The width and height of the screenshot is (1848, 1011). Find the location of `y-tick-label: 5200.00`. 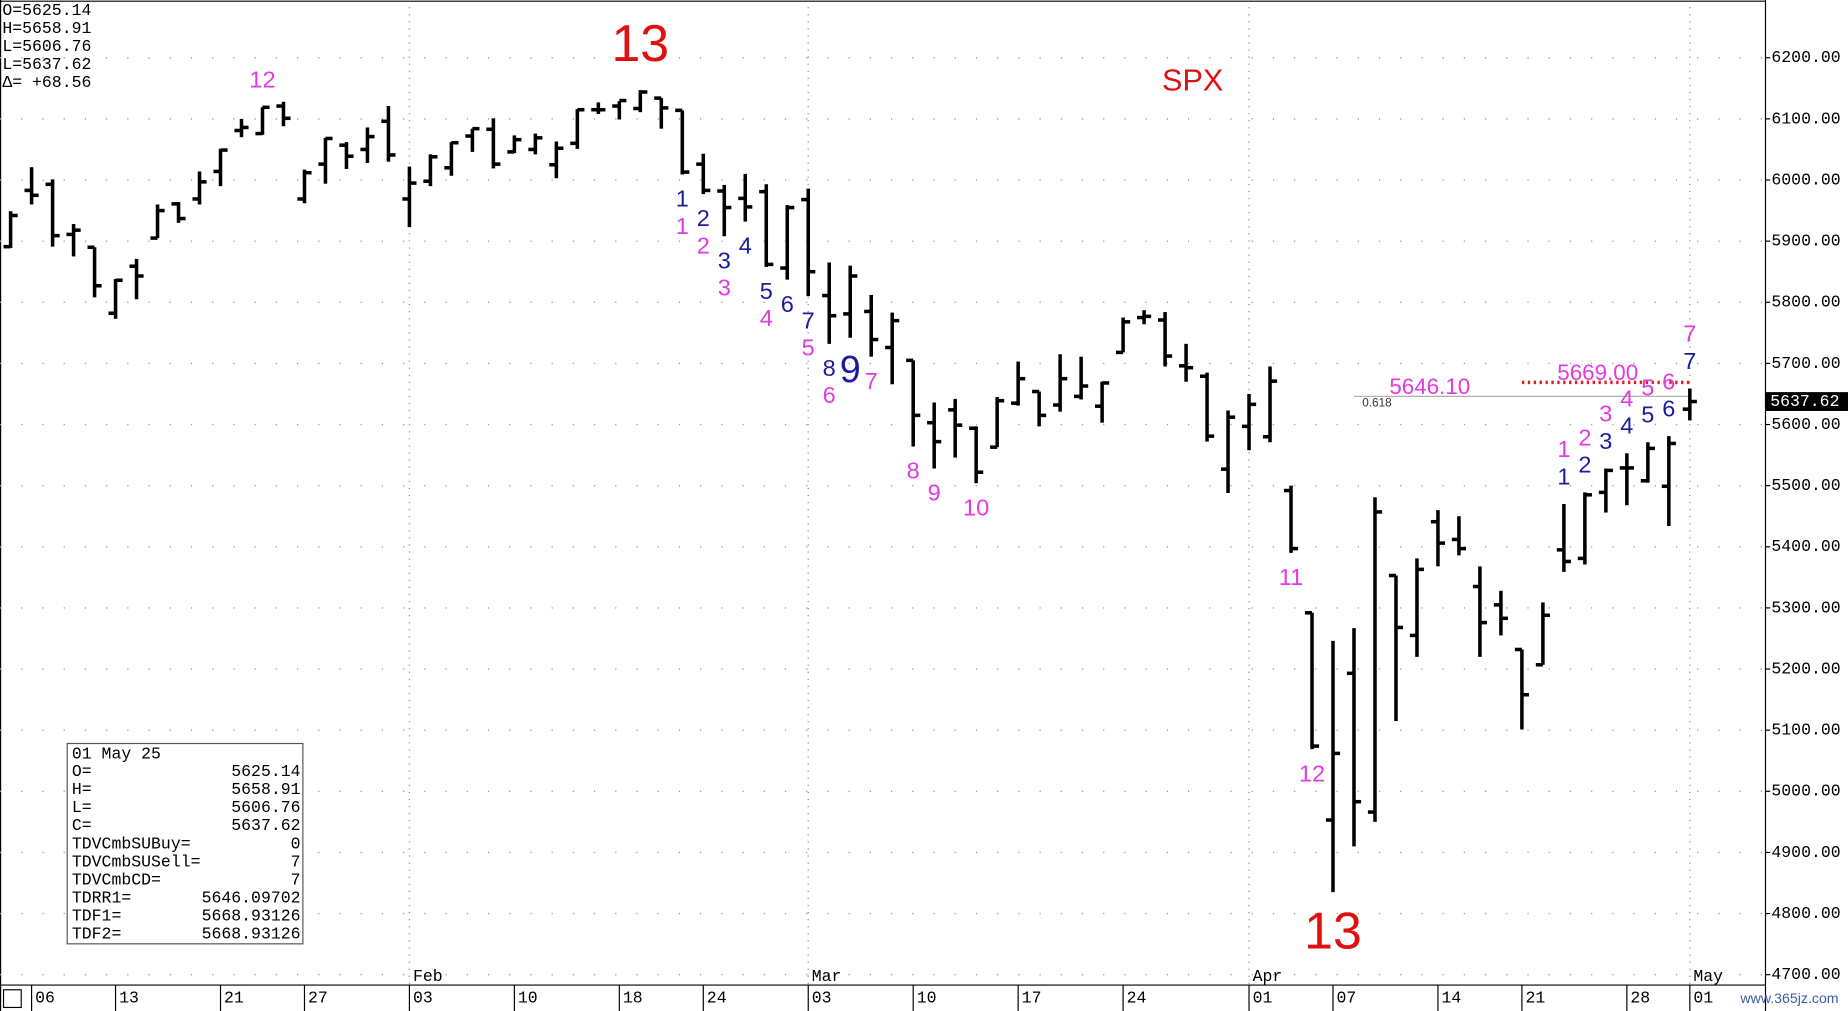

y-tick-label: 5200.00 is located at coordinates (1805, 668).